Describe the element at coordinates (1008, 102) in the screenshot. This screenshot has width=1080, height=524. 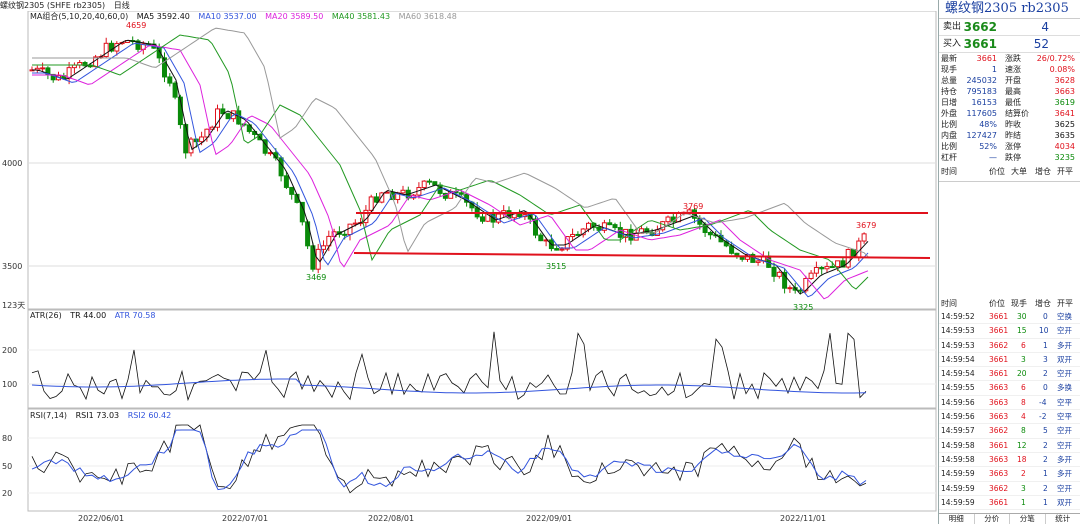
I see `quote-row: 日增 16153 最低 3619` at that location.